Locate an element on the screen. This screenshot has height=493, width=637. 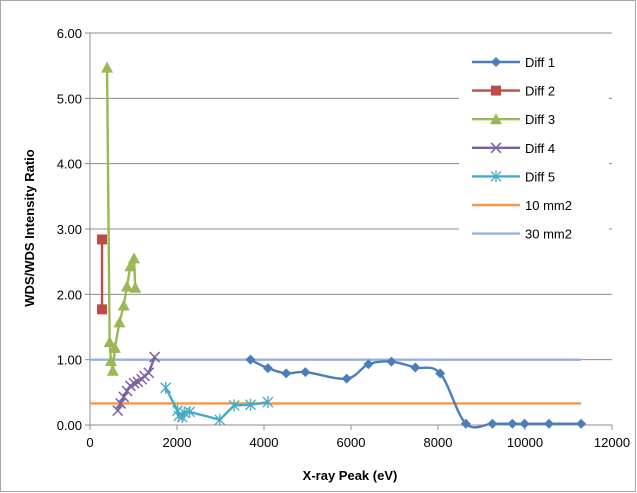
y-tick-label: 0.00 is located at coordinates (69, 425).